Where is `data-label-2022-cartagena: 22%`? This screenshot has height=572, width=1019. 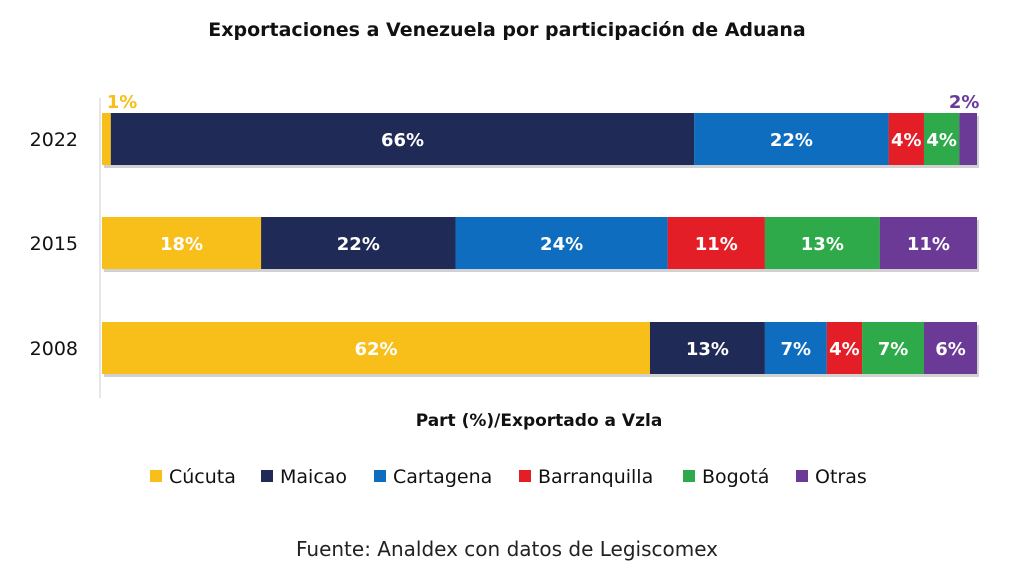
data-label-2022-cartagena: 22% is located at coordinates (791, 140).